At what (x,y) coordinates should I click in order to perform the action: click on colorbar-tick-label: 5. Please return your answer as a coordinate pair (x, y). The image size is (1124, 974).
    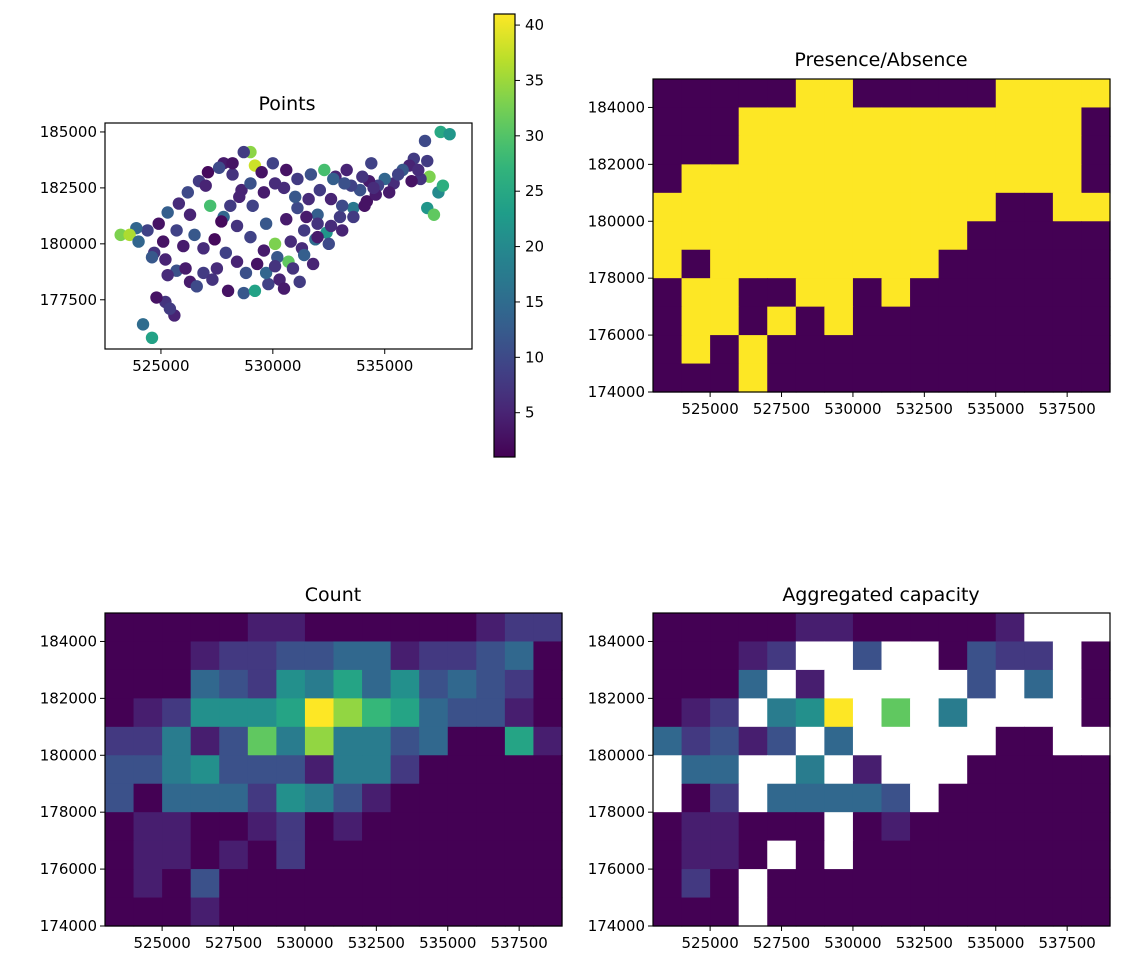
    Looking at the image, I should click on (530, 413).